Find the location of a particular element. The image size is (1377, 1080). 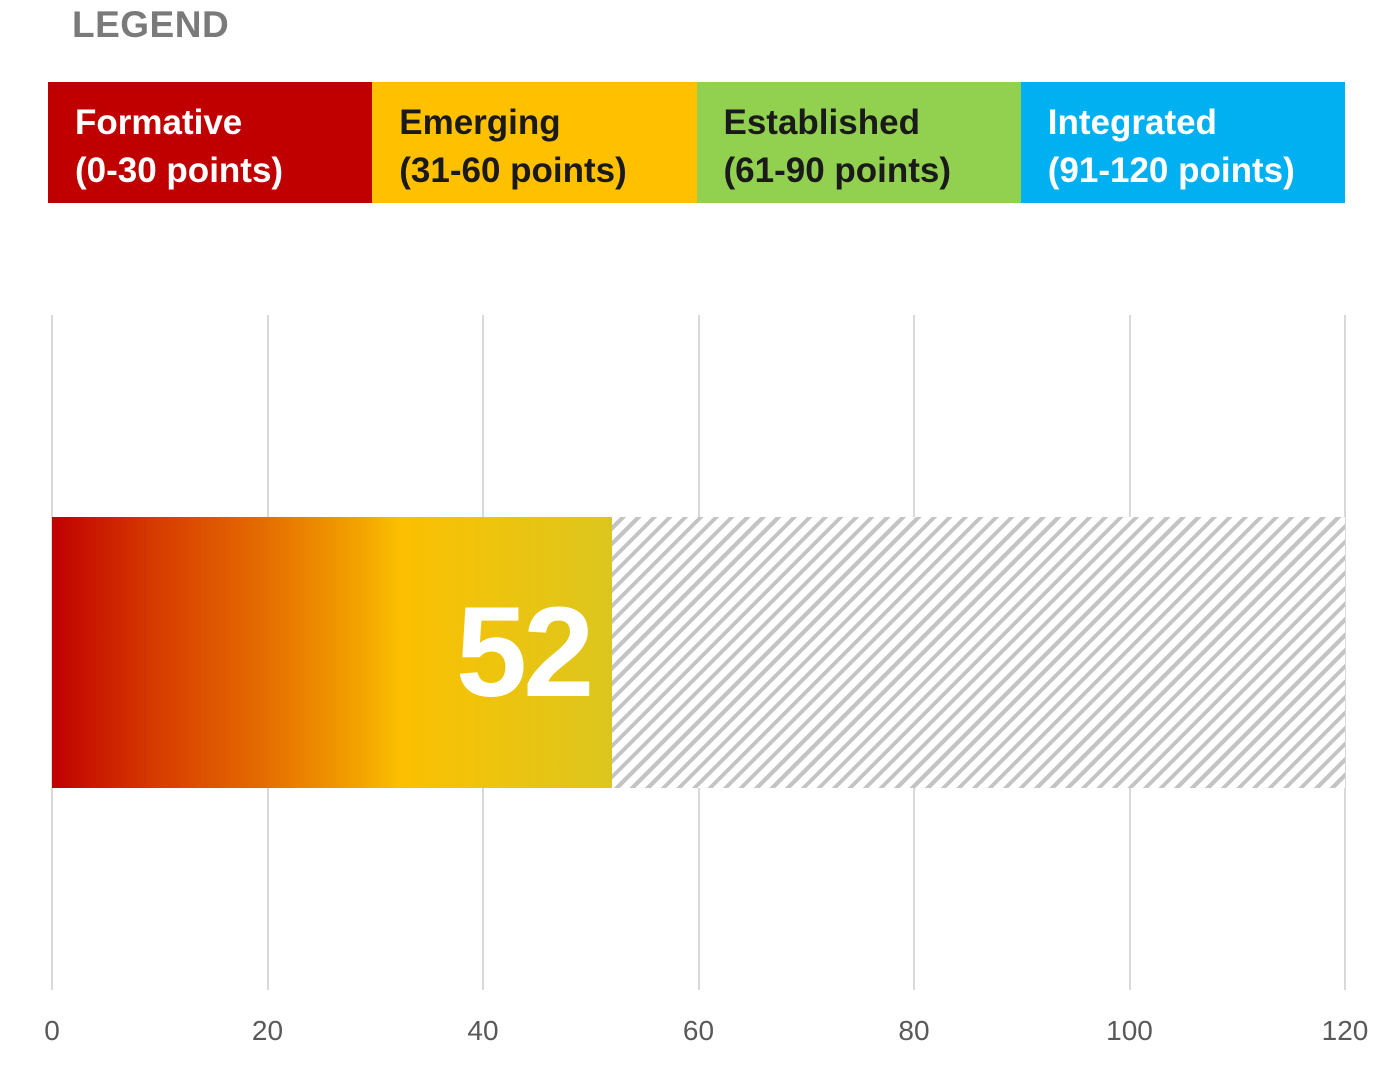

score-value-label: 52 is located at coordinates (524, 652).